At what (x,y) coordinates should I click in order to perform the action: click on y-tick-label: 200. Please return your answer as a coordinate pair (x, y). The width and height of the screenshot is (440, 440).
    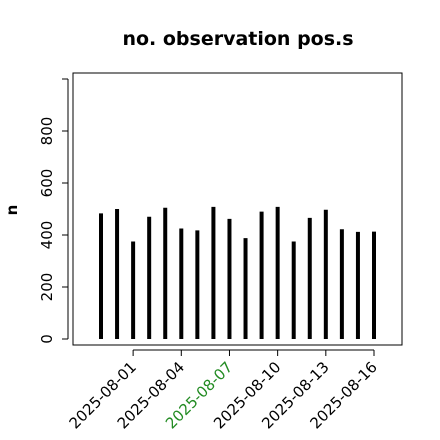
    Looking at the image, I should click on (47, 287).